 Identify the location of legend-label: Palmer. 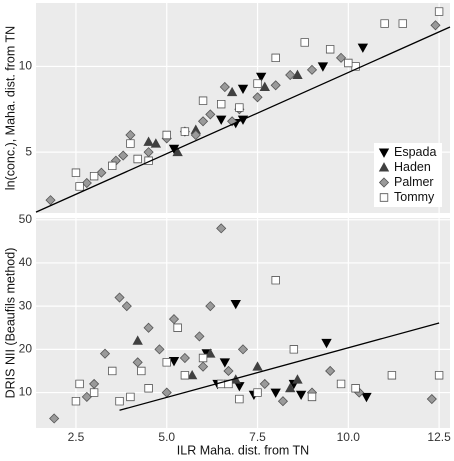
(414, 182).